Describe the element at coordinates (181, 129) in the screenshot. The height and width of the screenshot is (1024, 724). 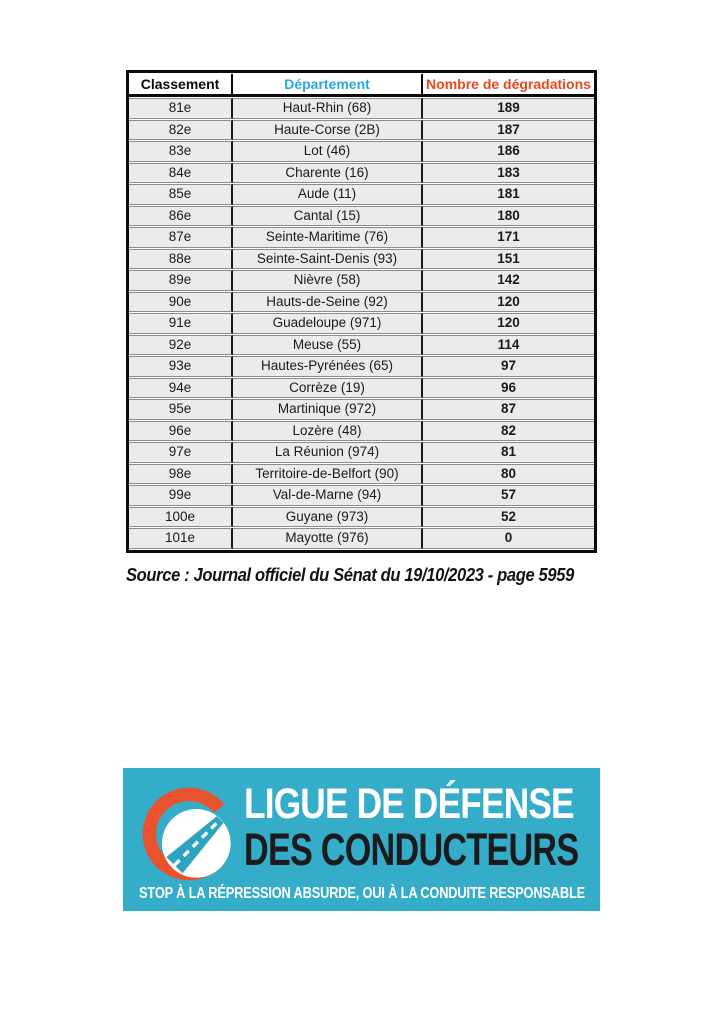
I see `cell-rank: 82e` at that location.